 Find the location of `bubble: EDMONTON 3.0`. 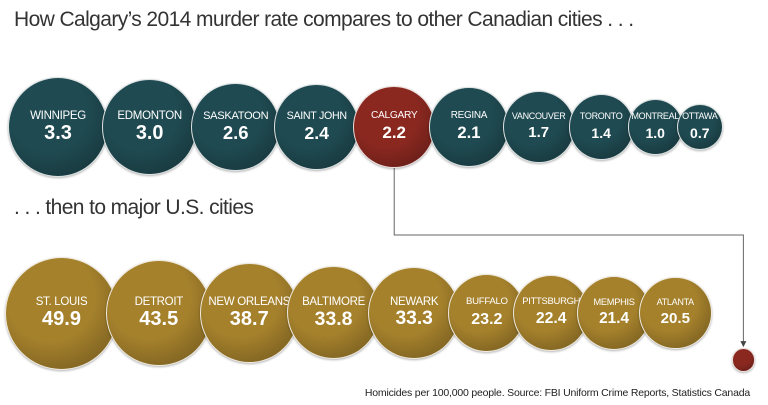

bubble: EDMONTON 3.0 is located at coordinates (150, 127).